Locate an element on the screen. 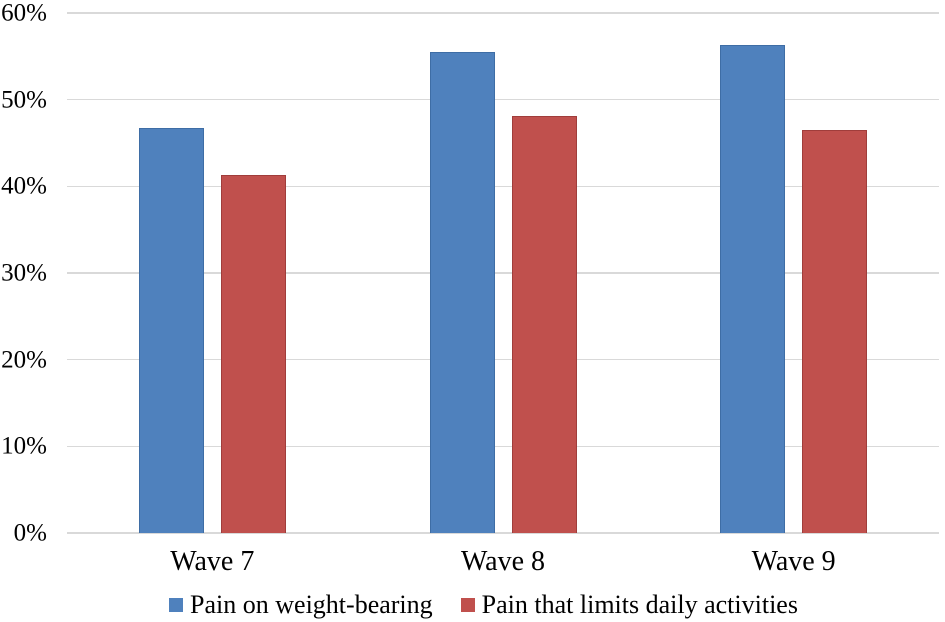  y-axis: 0% 10% 20% 30% 40% 50% 60% is located at coordinates (23, 273).